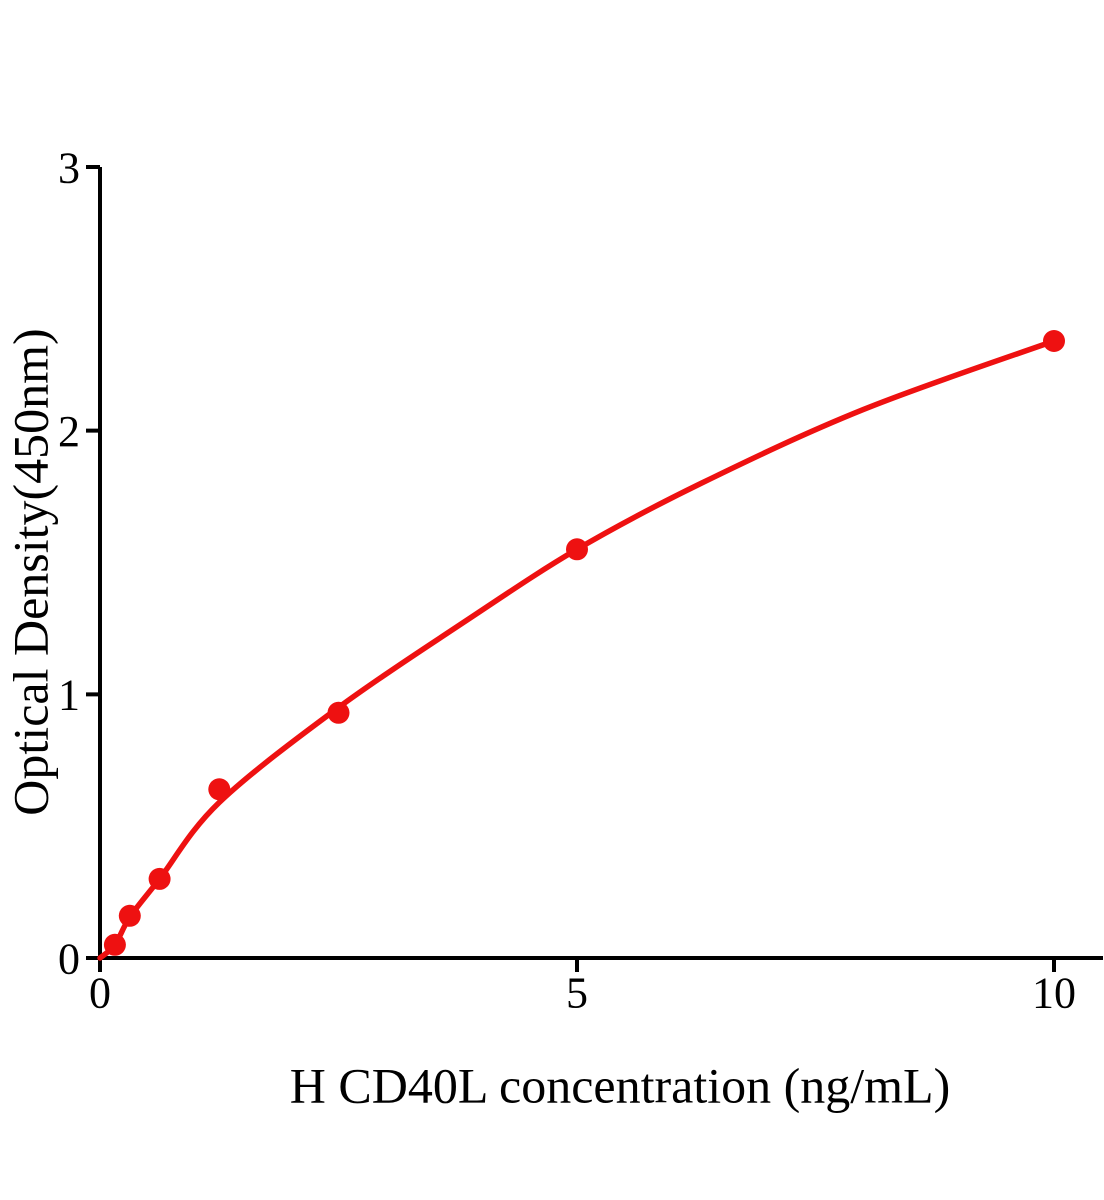 The width and height of the screenshot is (1104, 1200). I want to click on x-axis-title: H CD40L concentration (ng/mL), so click(620, 1086).